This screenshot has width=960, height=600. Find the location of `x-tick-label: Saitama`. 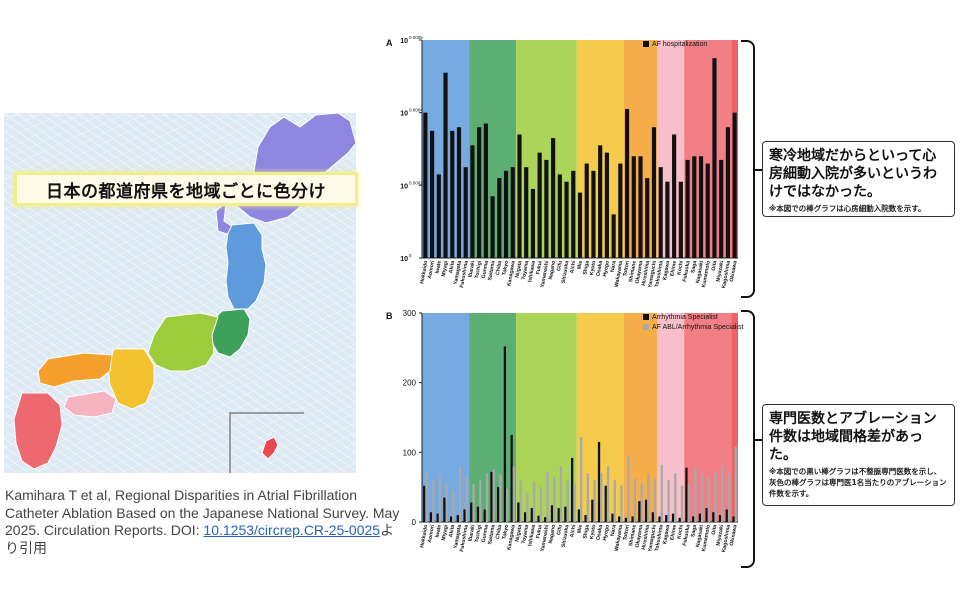

x-tick-label: Saitama is located at coordinates (491, 534).